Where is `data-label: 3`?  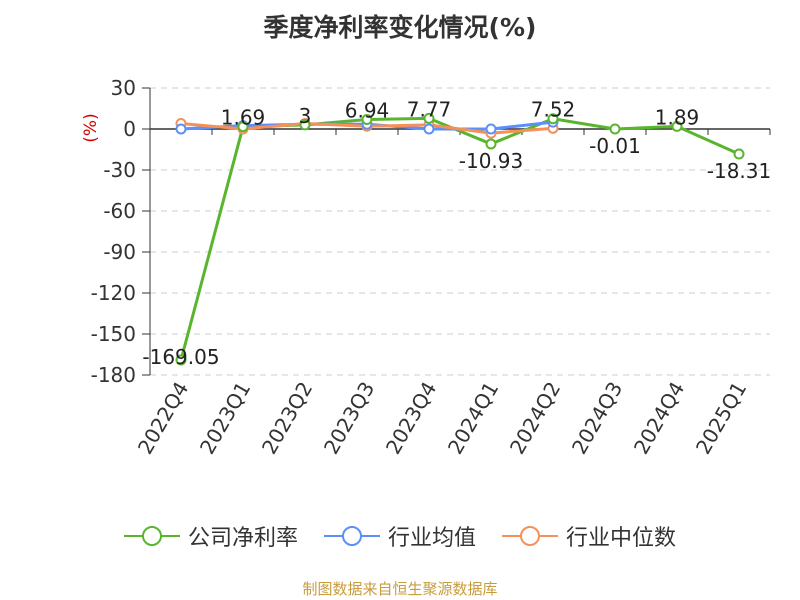
data-label: 3 is located at coordinates (305, 116).